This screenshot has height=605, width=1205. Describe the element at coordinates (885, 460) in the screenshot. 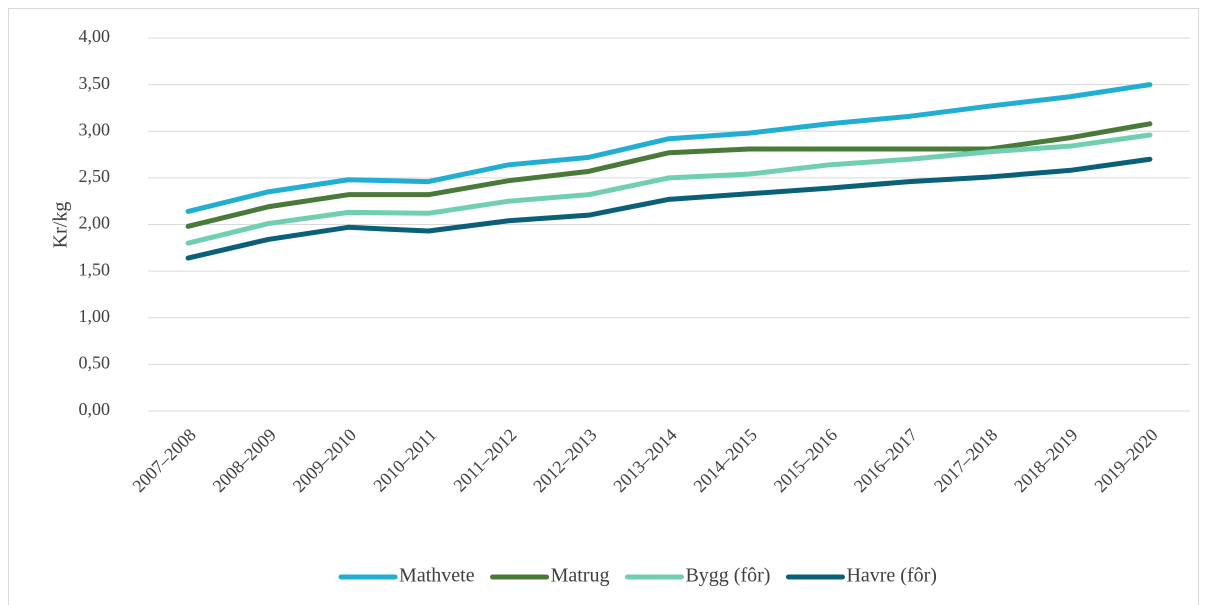

I see `x-tick-label: 2016–2017` at that location.